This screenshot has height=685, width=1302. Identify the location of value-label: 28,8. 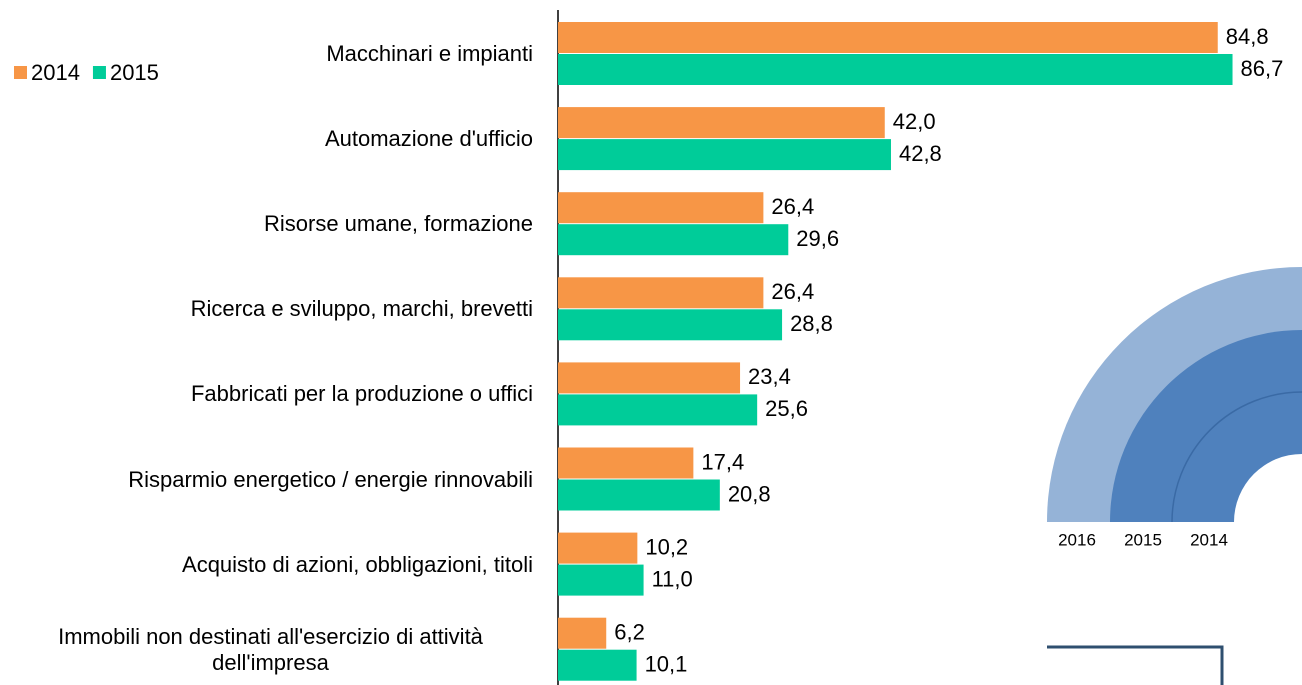
(811, 323).